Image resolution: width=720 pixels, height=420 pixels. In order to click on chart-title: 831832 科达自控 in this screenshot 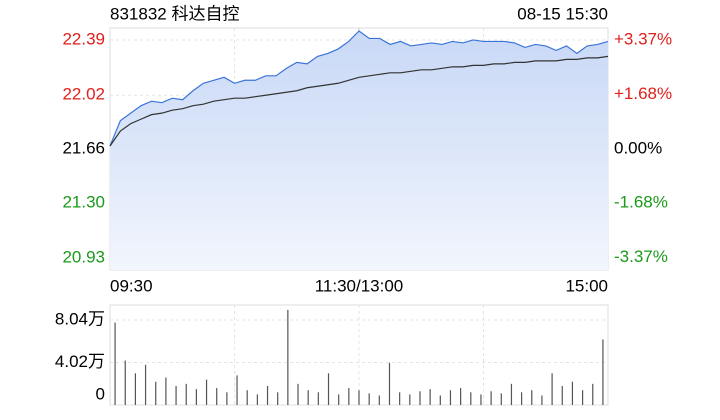, I will do `click(174, 13)`.